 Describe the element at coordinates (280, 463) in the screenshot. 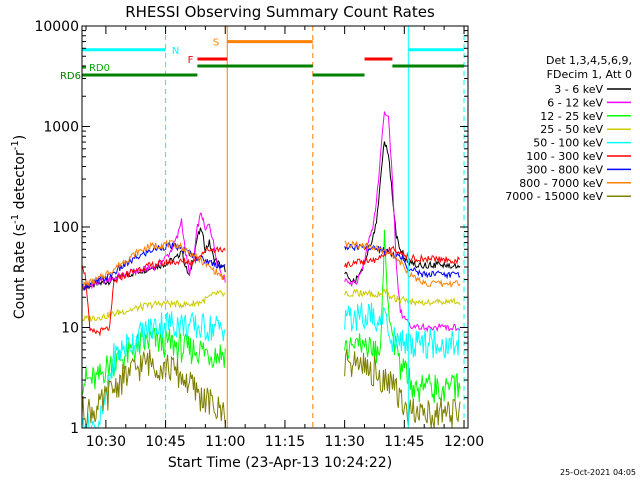

I see `x-axis-label: Start Time (23-Apr-13 10:24:22)` at that location.